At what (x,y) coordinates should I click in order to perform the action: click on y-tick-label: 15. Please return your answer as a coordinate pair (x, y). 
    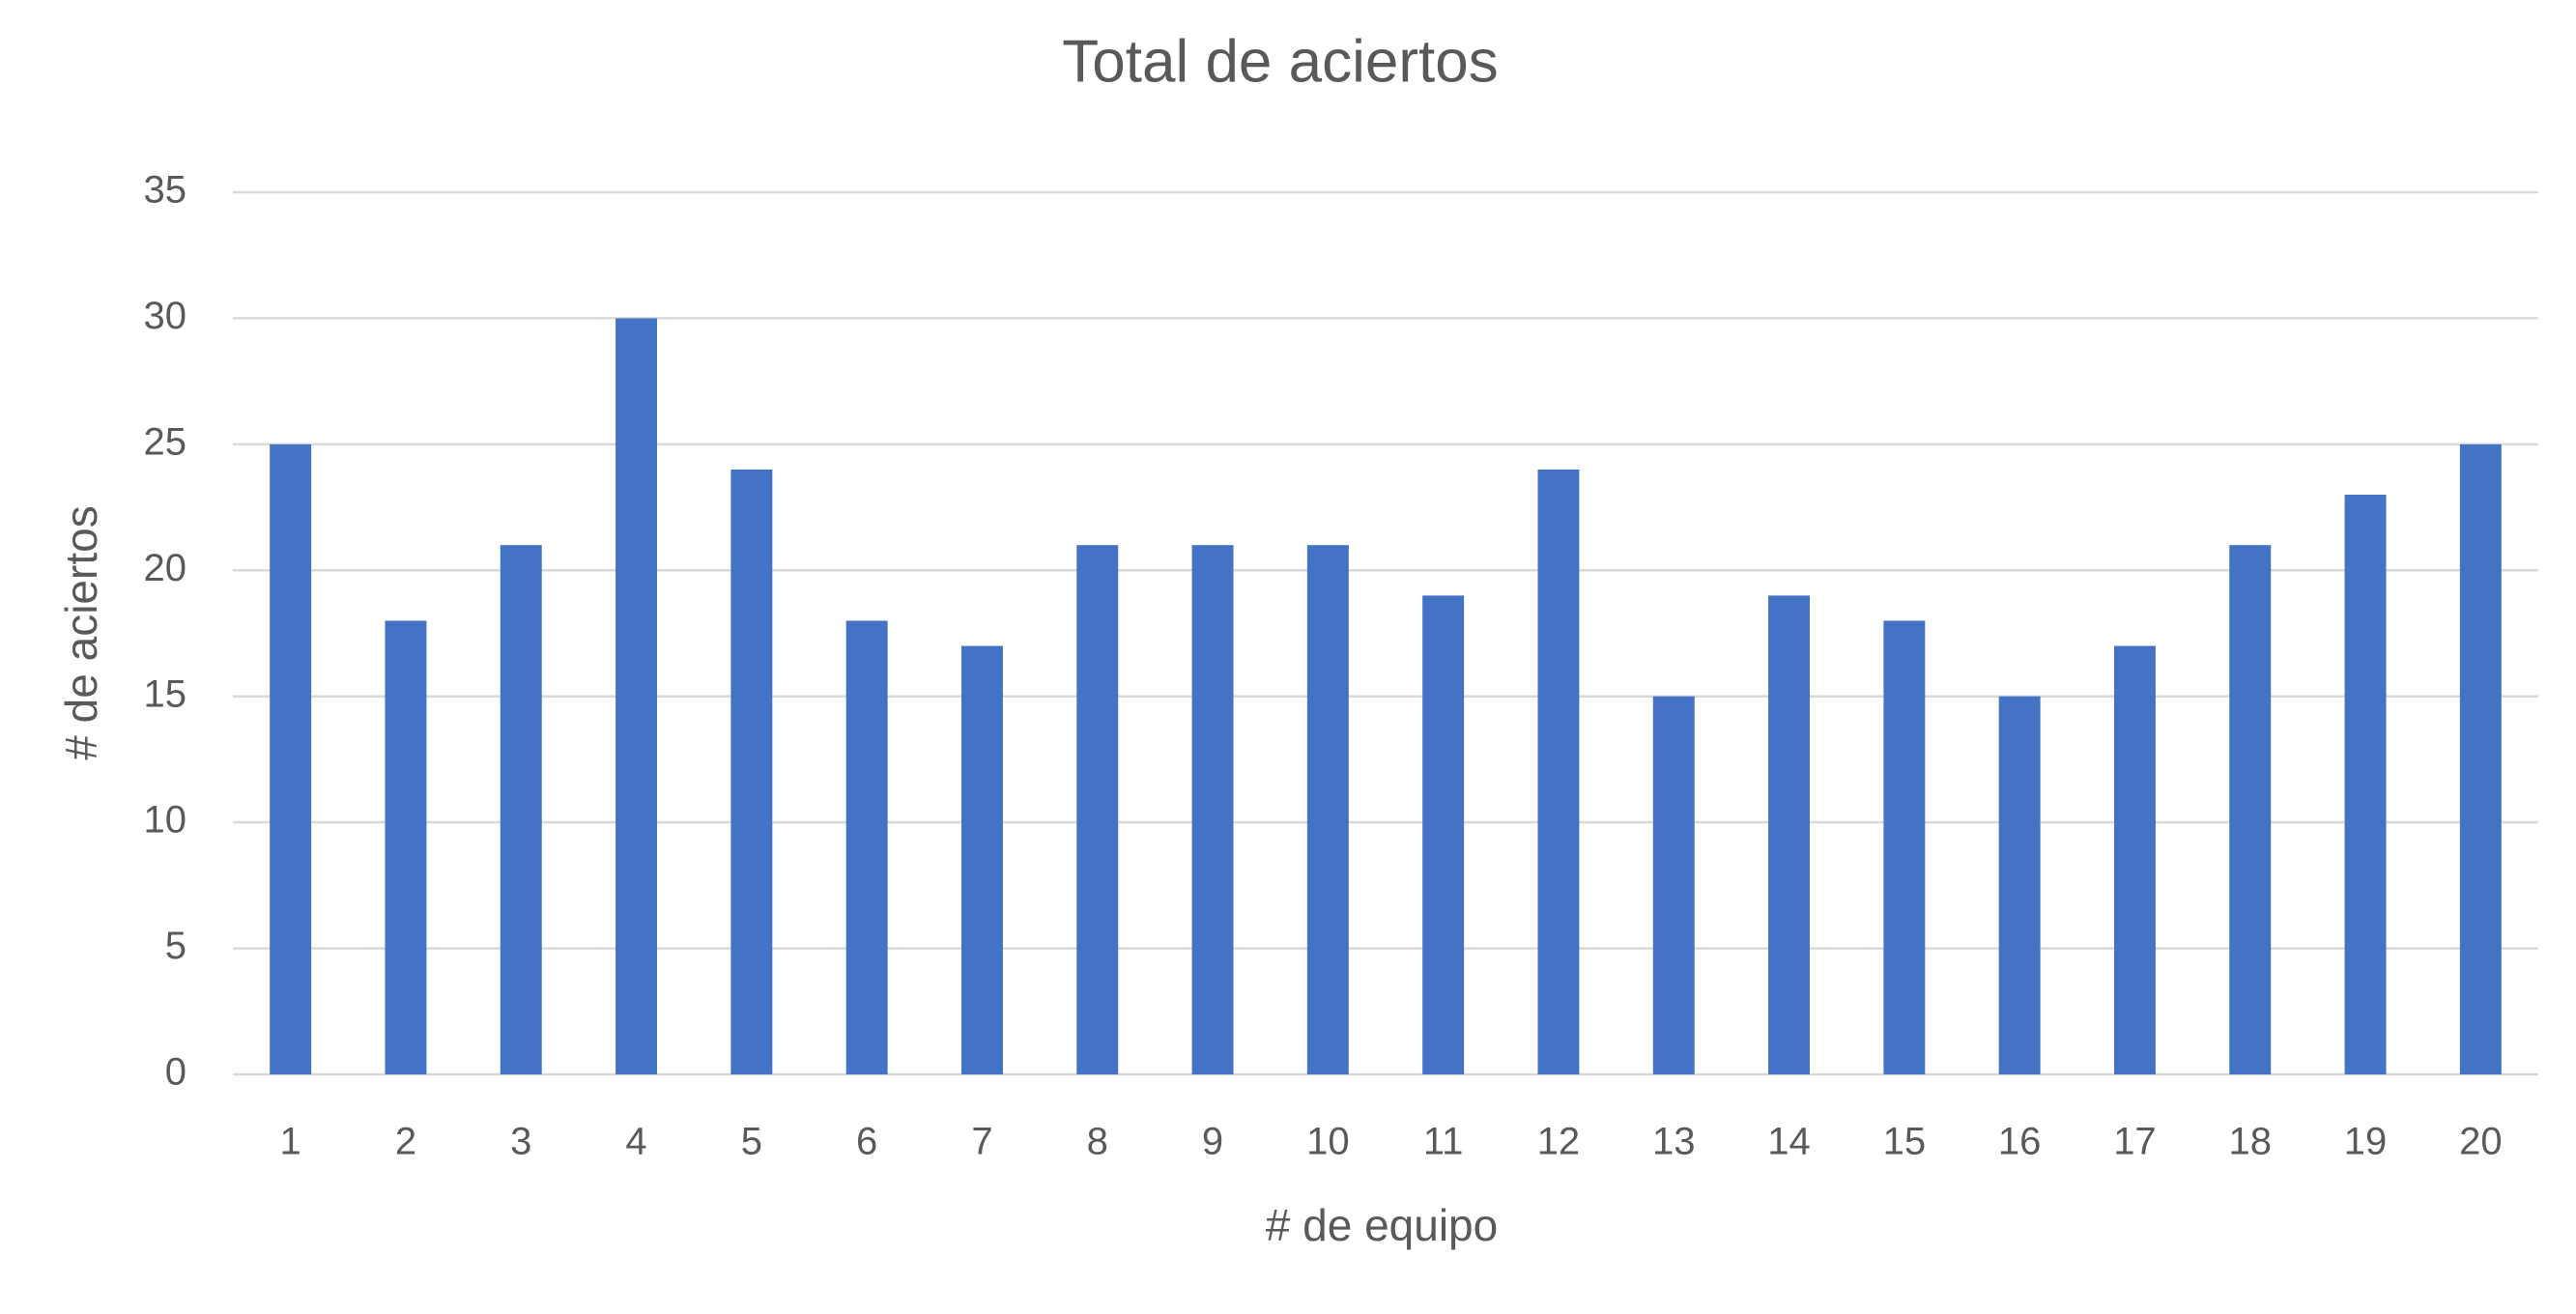
    Looking at the image, I should click on (166, 693).